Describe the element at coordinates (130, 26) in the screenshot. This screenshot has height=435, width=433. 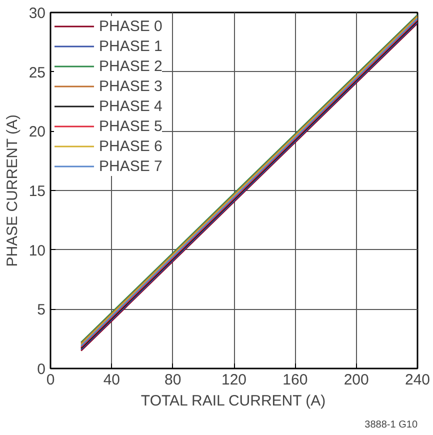
I see `legend-label: PHASE 0` at that location.